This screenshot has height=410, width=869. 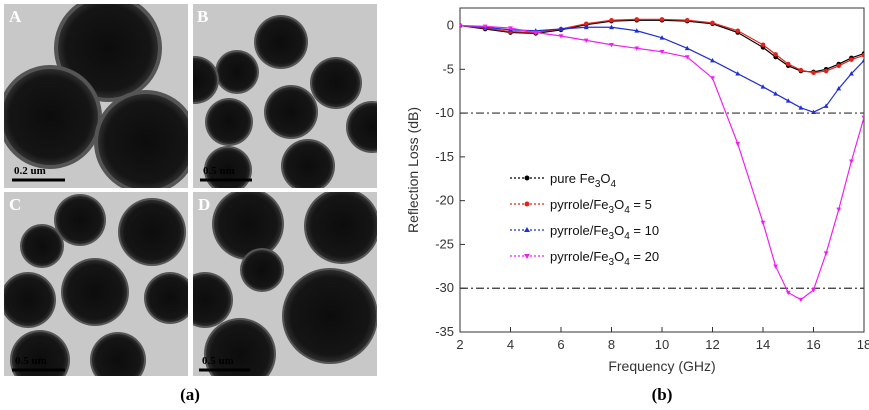 What do you see at coordinates (863, 344) in the screenshot?
I see `x-tick-label: 18` at bounding box center [863, 344].